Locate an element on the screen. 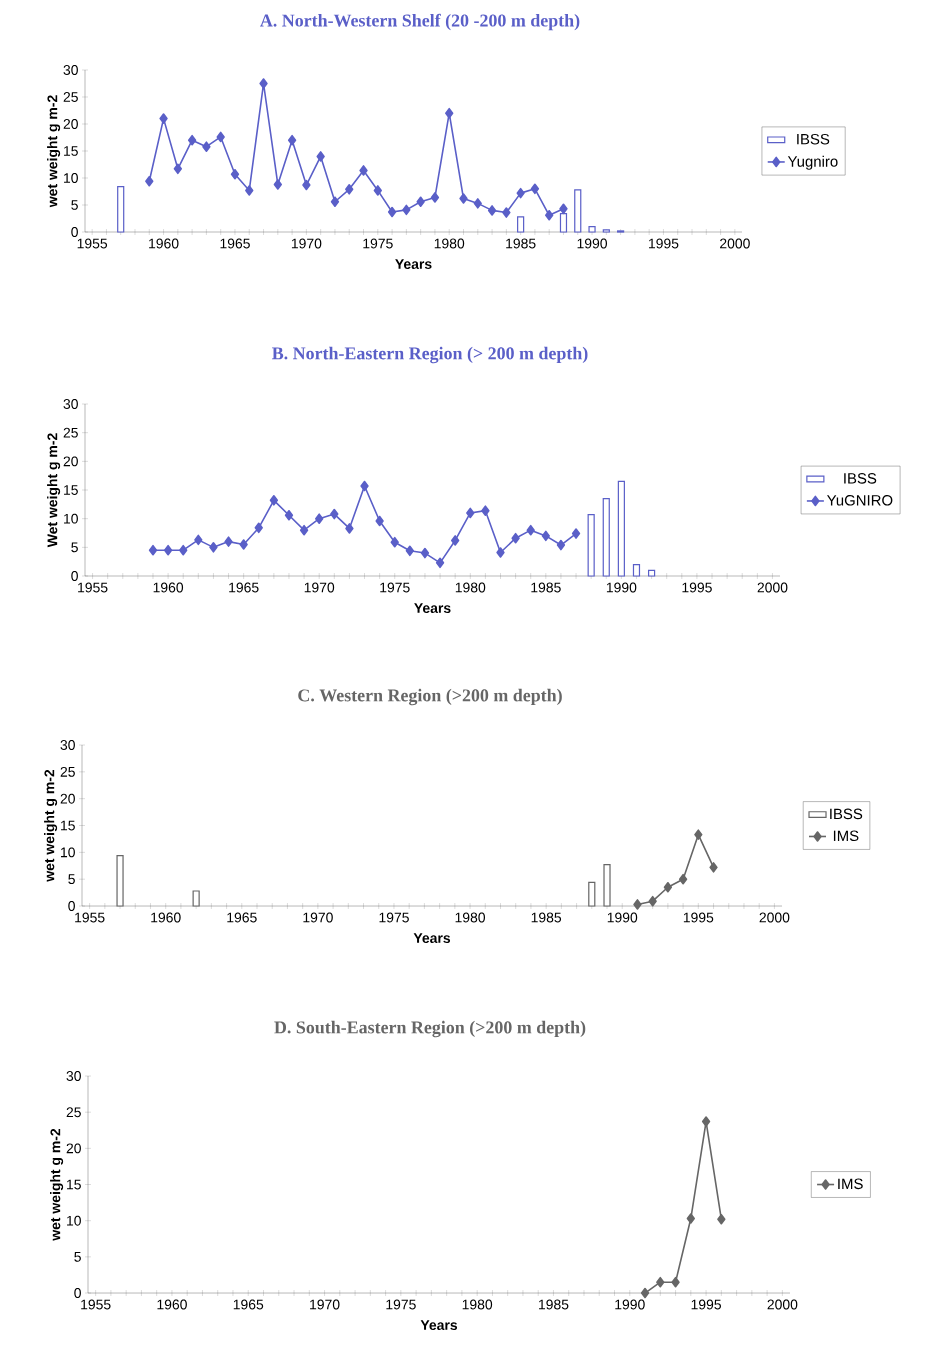 Image resolution: width=940 pixels, height=1367 pixels. chart-title: A. North-Western Shelf (20 -200 m depth) is located at coordinates (420, 22).